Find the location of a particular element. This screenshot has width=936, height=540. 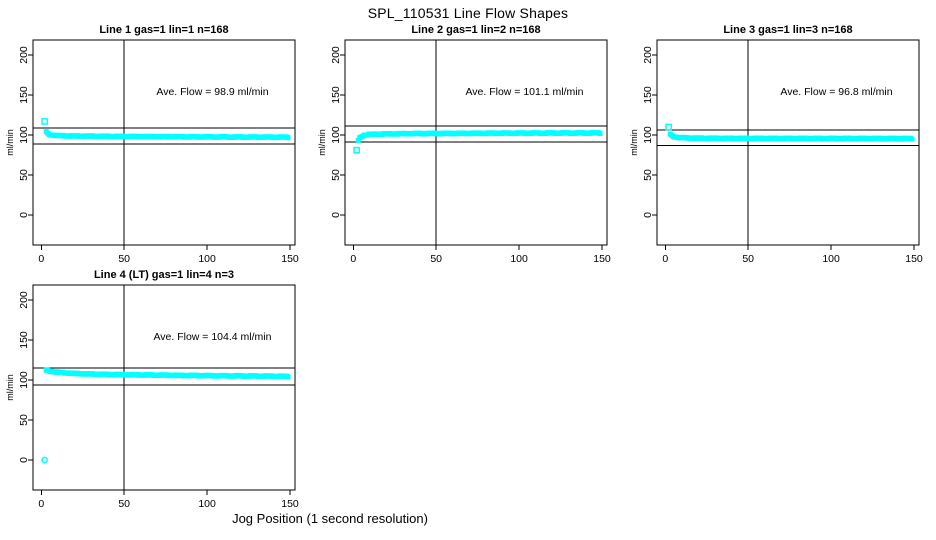

ave-flow-annotation: Ave. Flow = 104.4 ml/min is located at coordinates (212, 337).